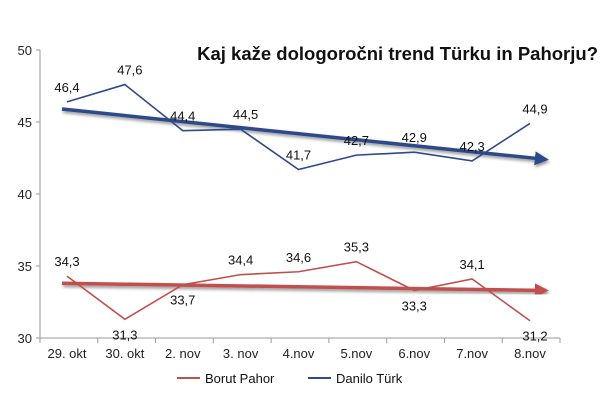 The image size is (610, 400). I want to click on data-label-pahor: 35,3, so click(356, 247).